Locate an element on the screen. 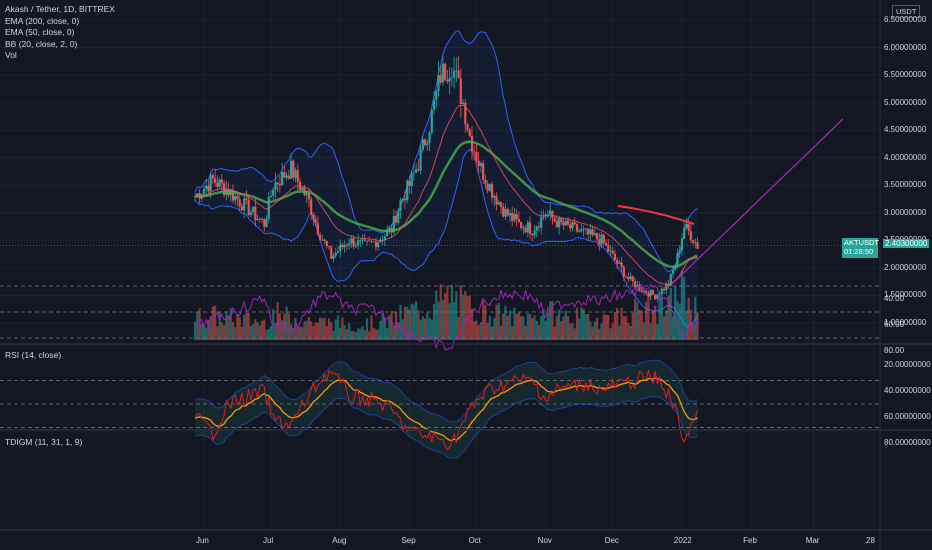 The width and height of the screenshot is (932, 550). price-tick-label: 4.00000000 is located at coordinates (905, 157).